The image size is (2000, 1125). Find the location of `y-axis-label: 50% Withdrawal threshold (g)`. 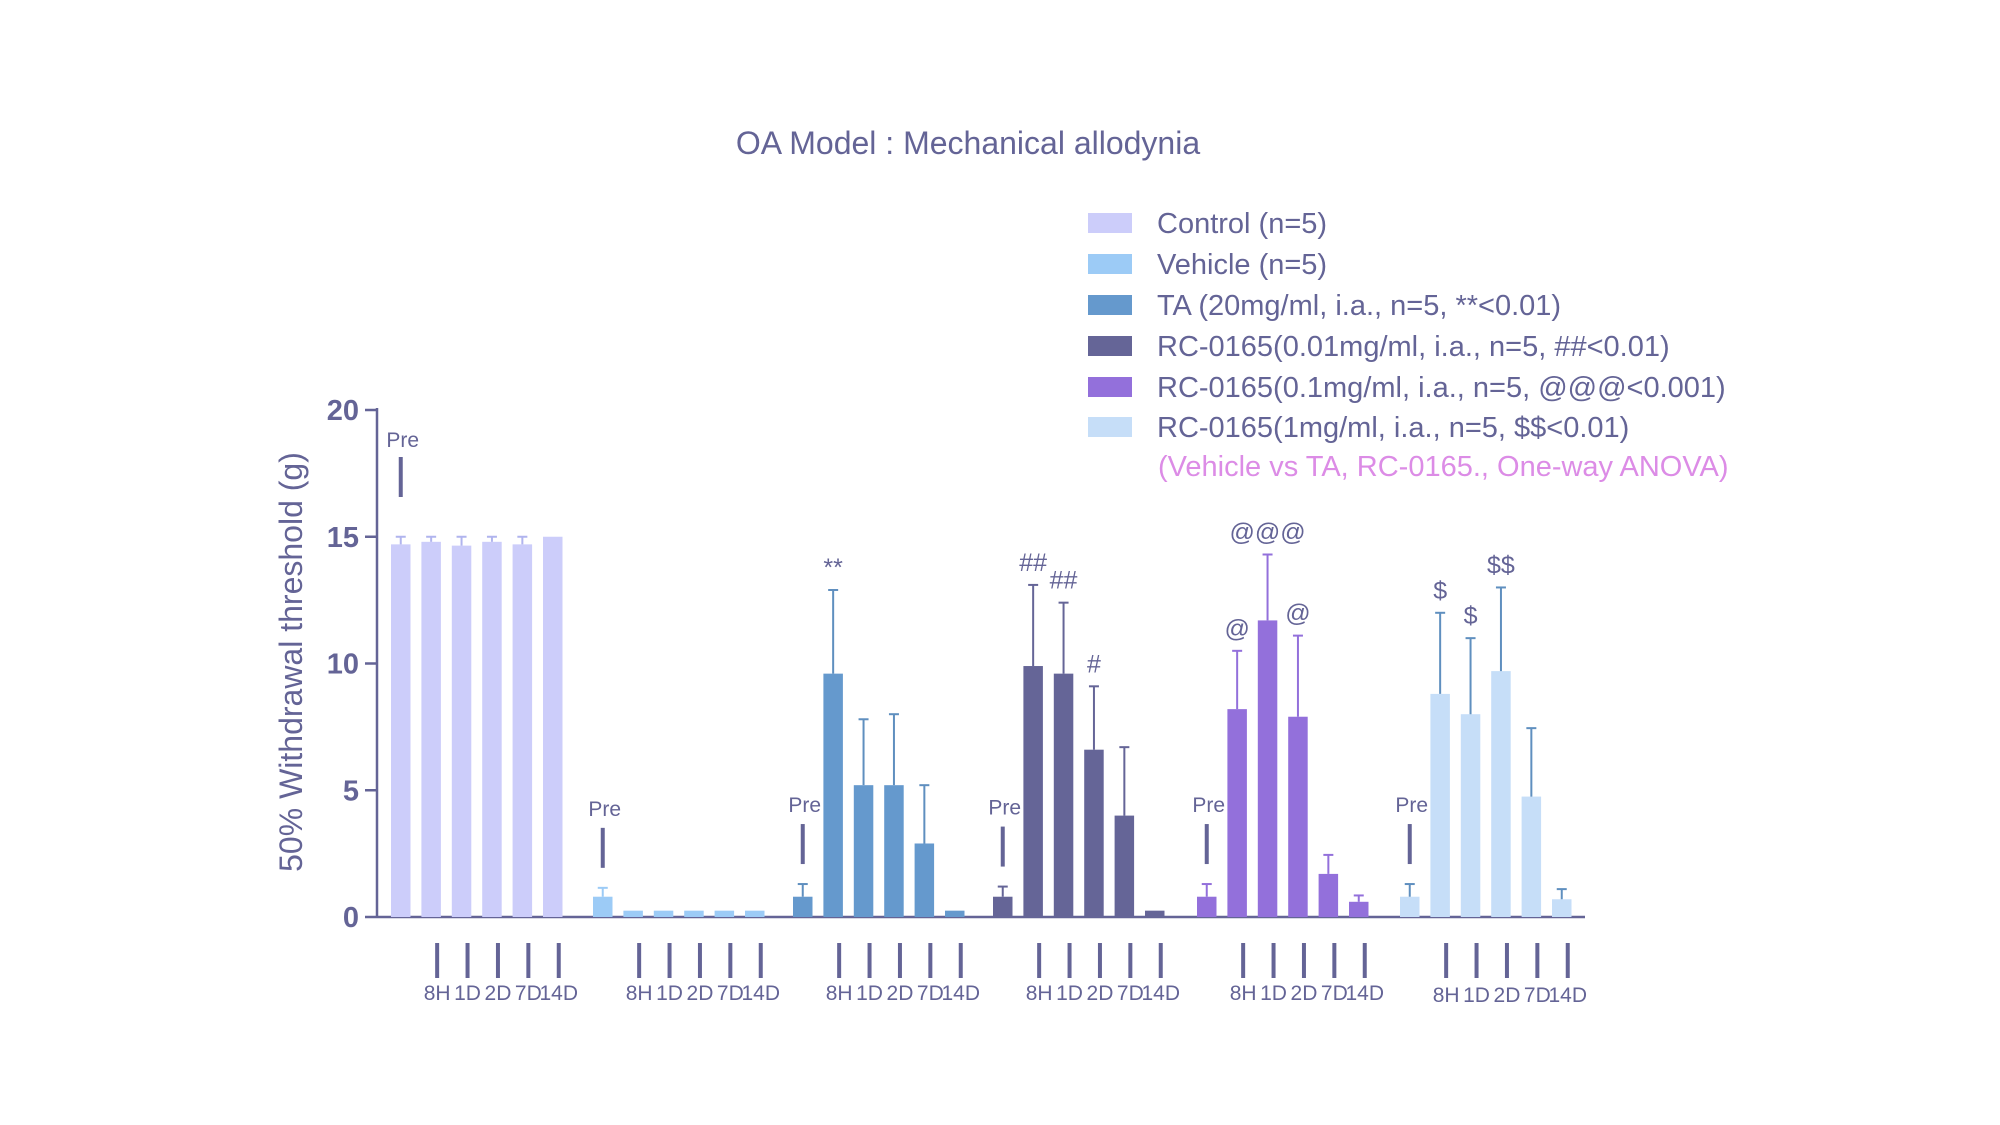

y-axis-label: 50% Withdrawal threshold (g) is located at coordinates (291, 662).